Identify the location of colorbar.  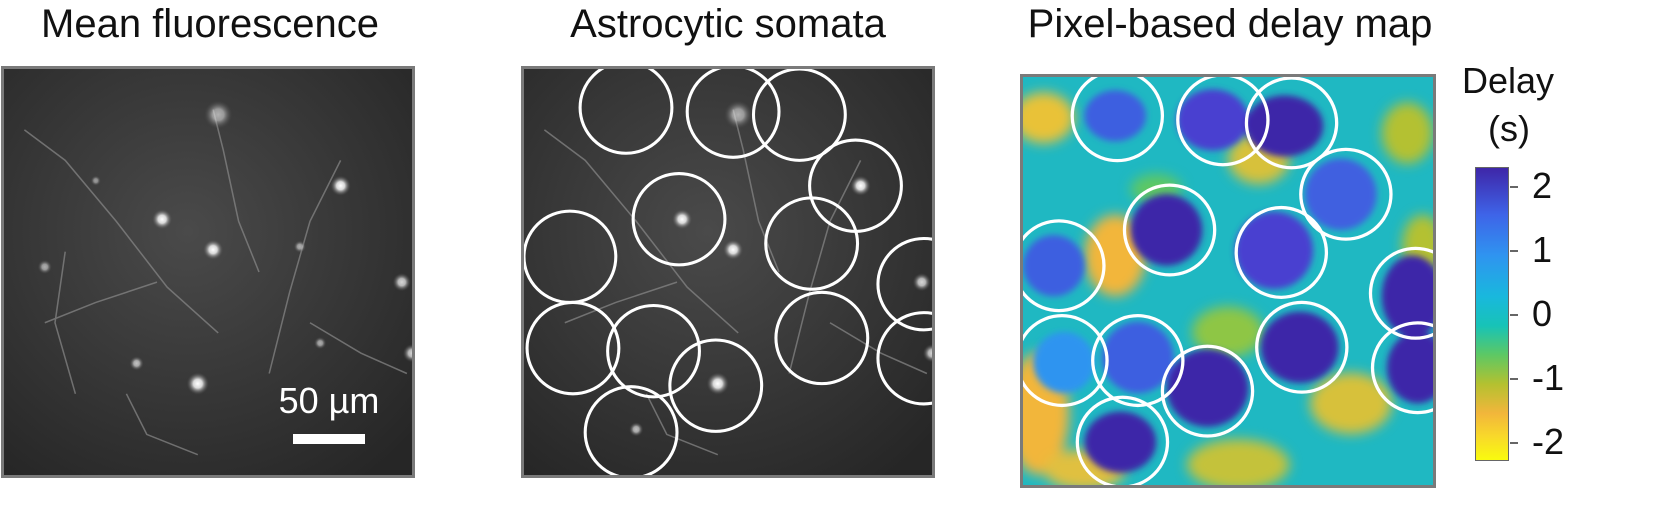
(1492, 314).